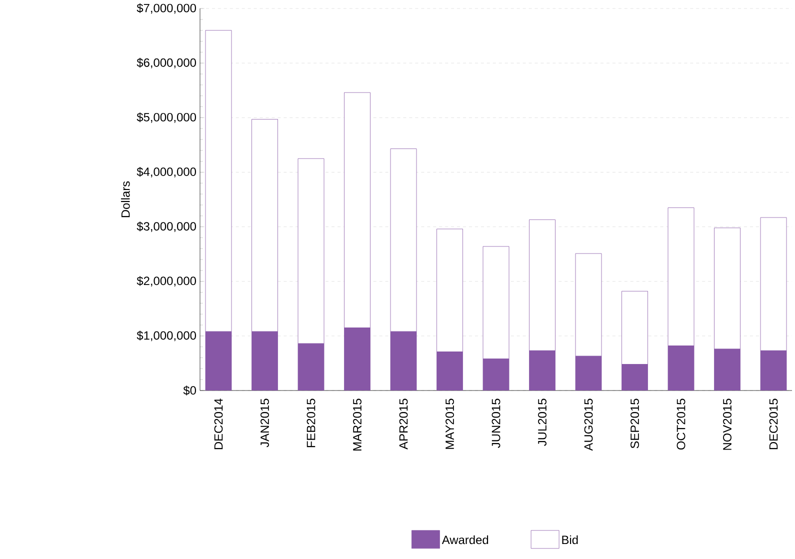 The height and width of the screenshot is (559, 795). Describe the element at coordinates (125, 200) in the screenshot. I see `y-axis-title: Dollars` at that location.